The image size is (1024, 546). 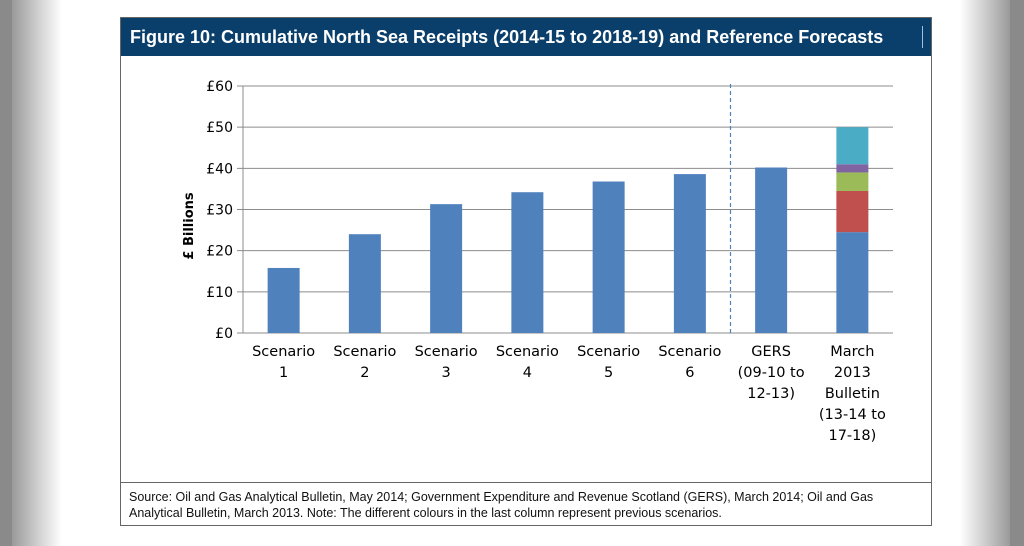 What do you see at coordinates (224, 334) in the screenshot?
I see `y-tick-label: £0` at bounding box center [224, 334].